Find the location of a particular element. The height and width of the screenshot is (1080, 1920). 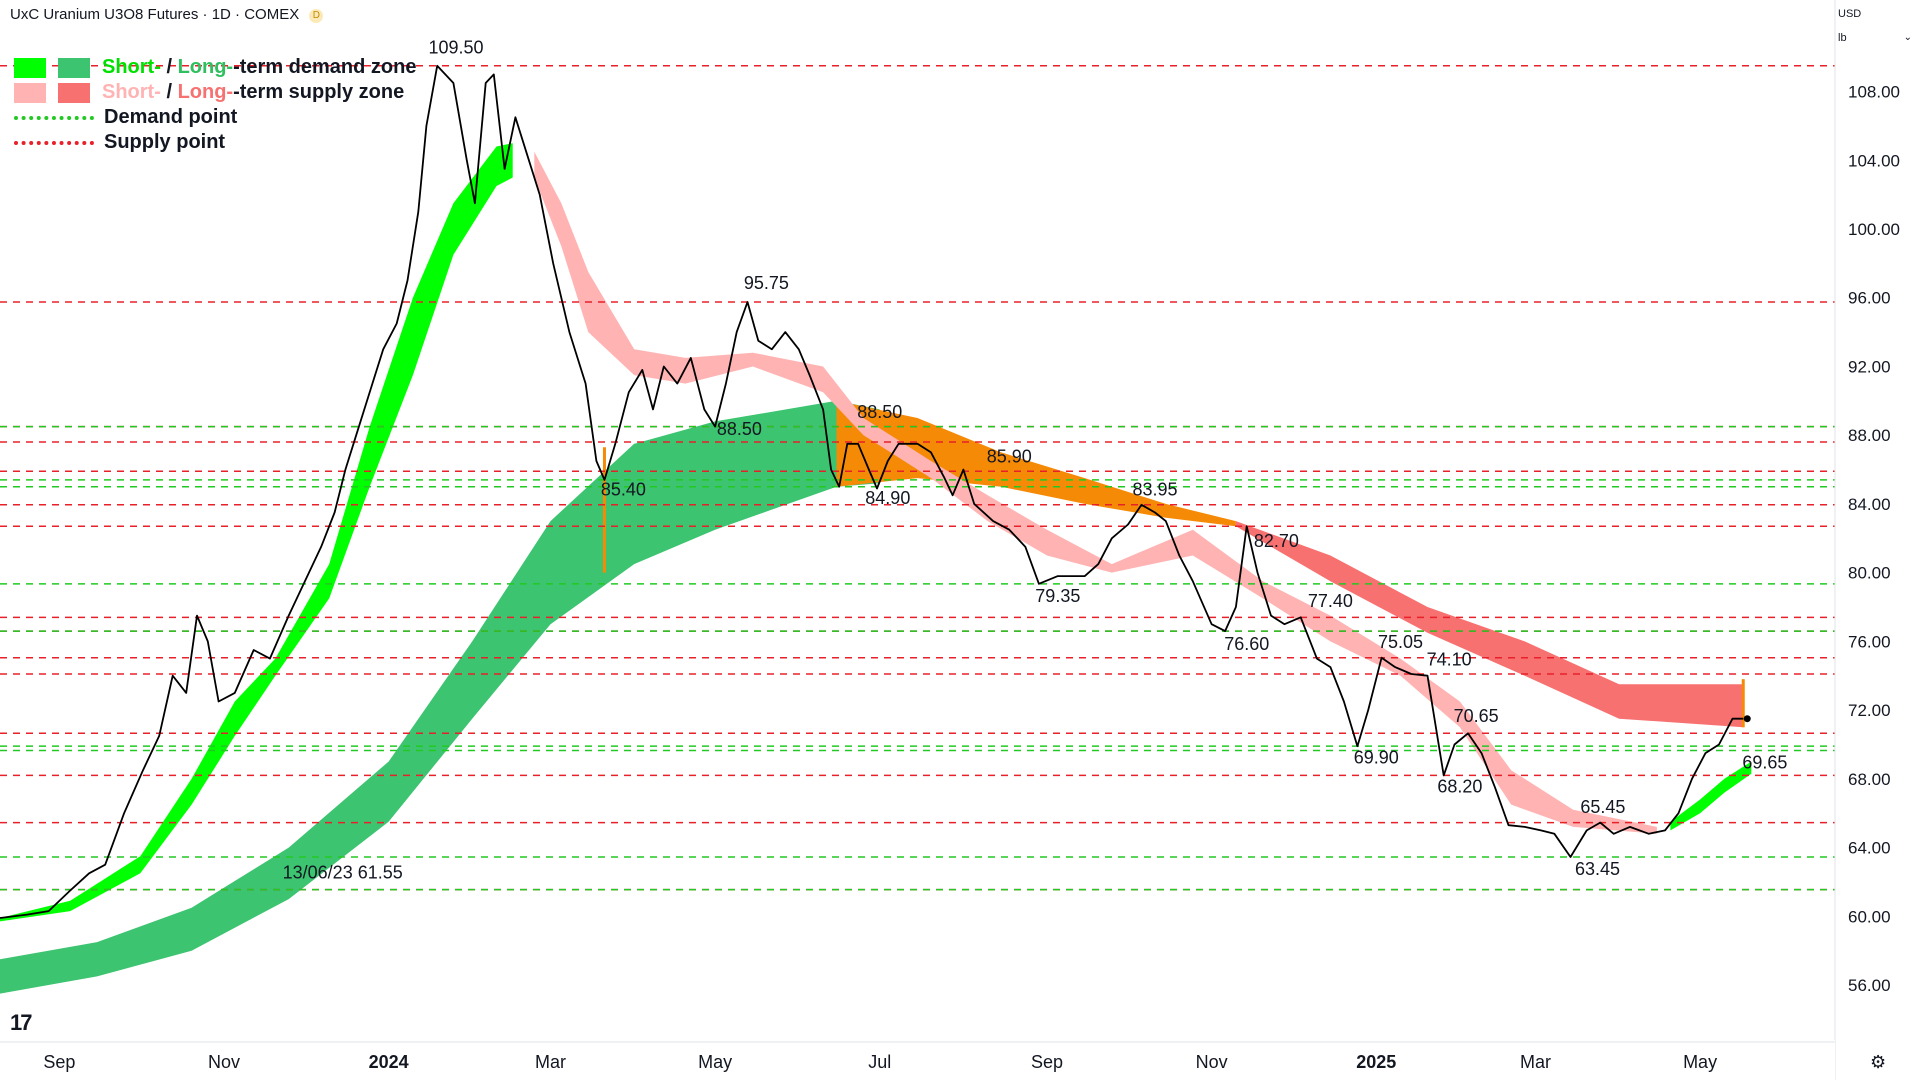

y-tick-label: 72.00 is located at coordinates (1869, 710).